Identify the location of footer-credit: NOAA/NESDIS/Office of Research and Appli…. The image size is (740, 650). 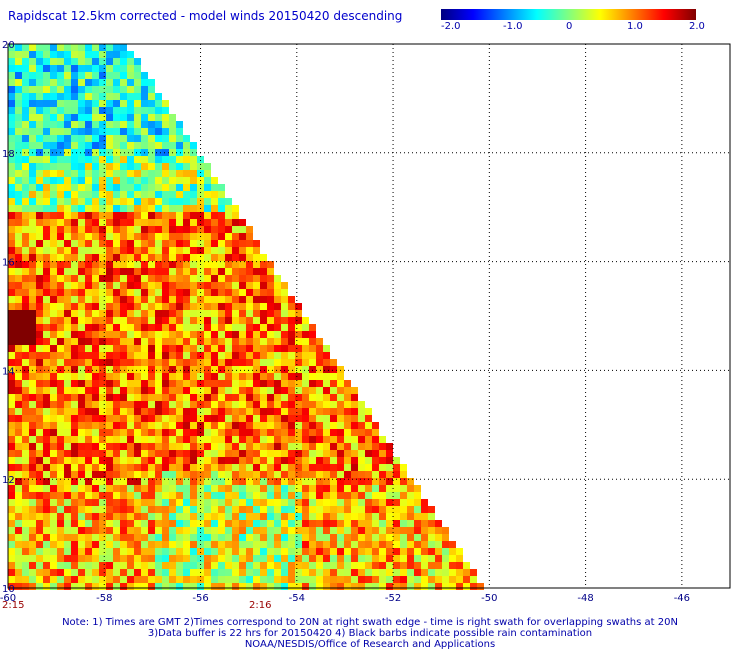
(370, 644).